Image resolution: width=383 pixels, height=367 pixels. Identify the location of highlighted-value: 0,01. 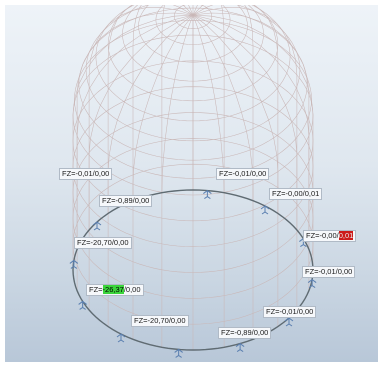
(346, 235).